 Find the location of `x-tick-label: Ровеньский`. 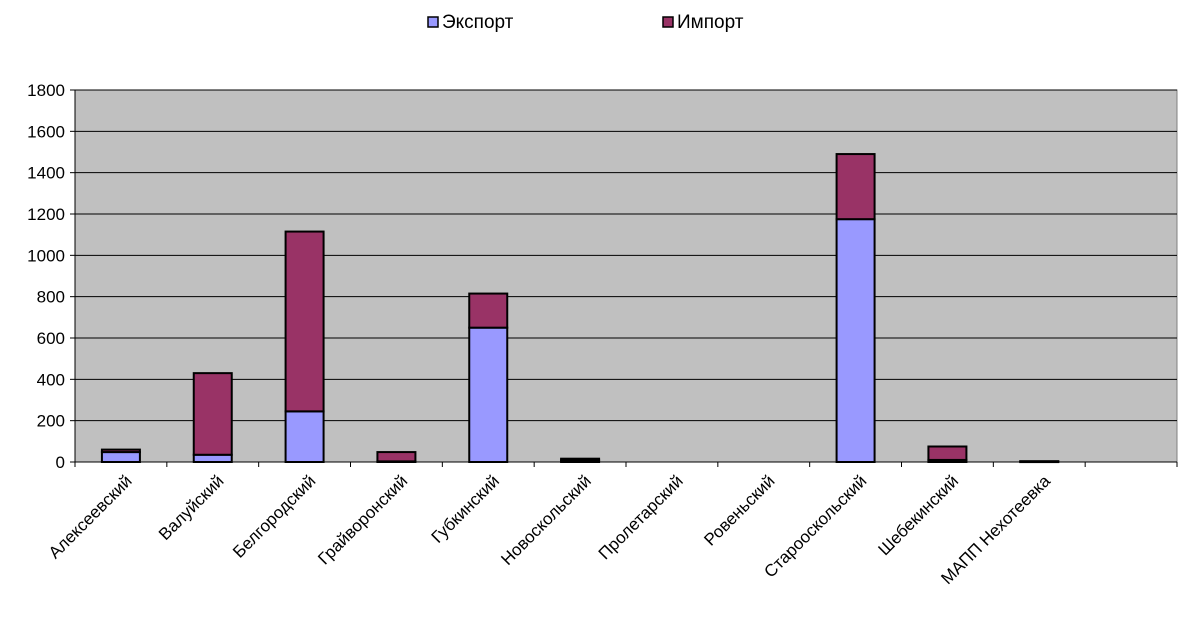

x-tick-label: Ровеньский is located at coordinates (739, 510).